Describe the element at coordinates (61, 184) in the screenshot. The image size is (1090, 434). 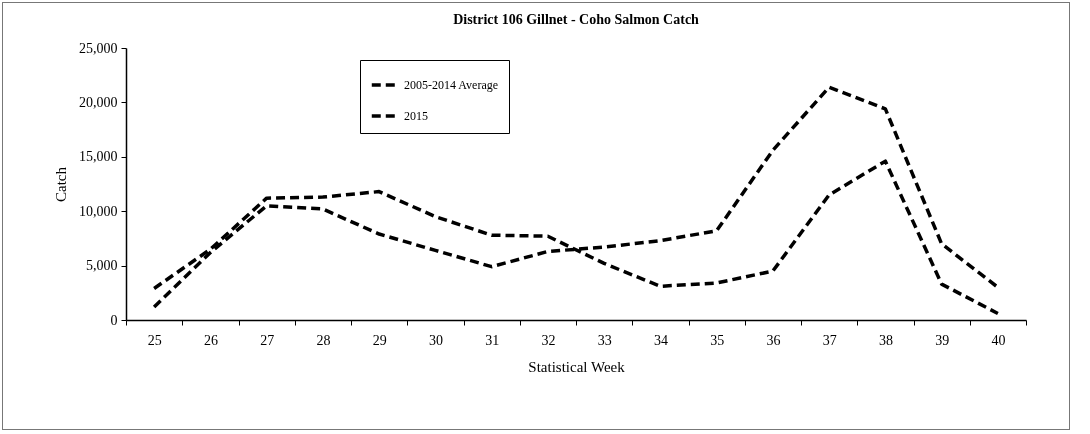
I see `y-axis-title: Catch` at that location.